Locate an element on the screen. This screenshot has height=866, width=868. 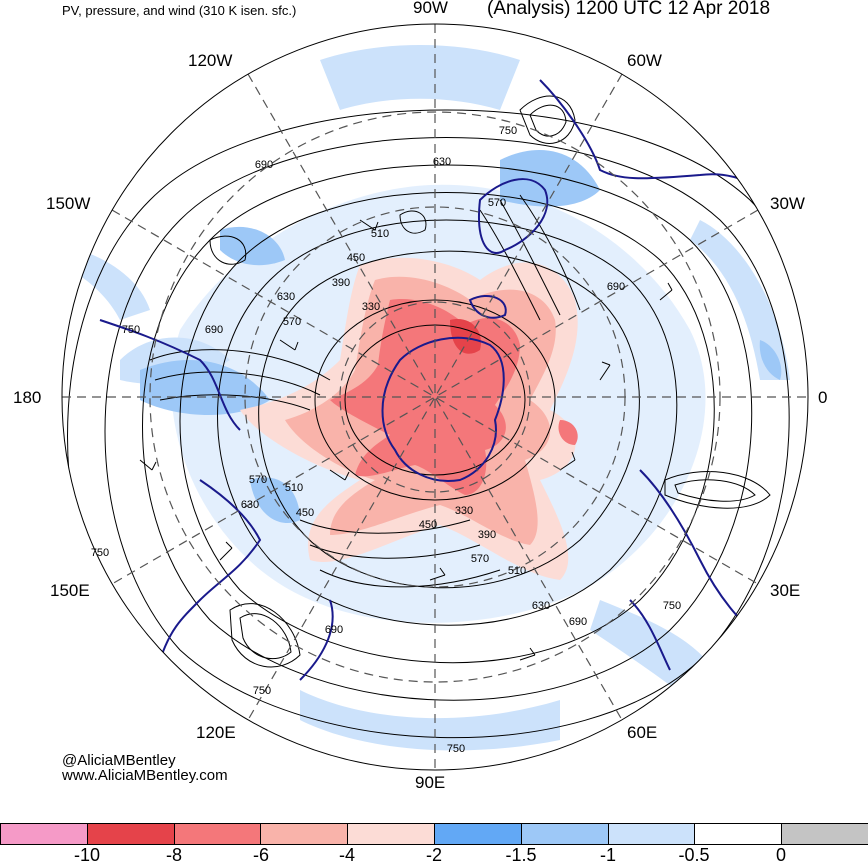
colorbar-tick-label: -8 is located at coordinates (174, 855).